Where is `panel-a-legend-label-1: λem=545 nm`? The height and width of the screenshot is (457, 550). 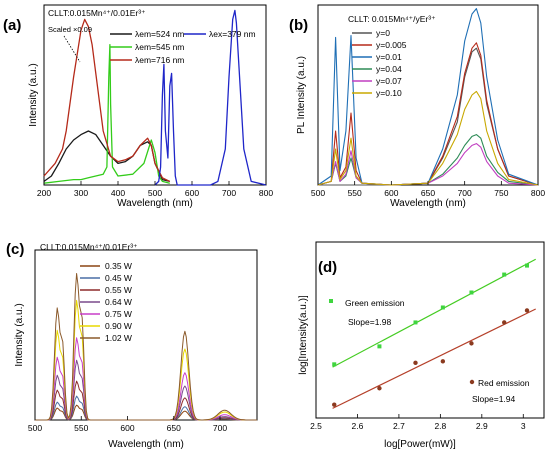
panel-a-legend-label-1: λem=545 nm is located at coordinates (159, 47).